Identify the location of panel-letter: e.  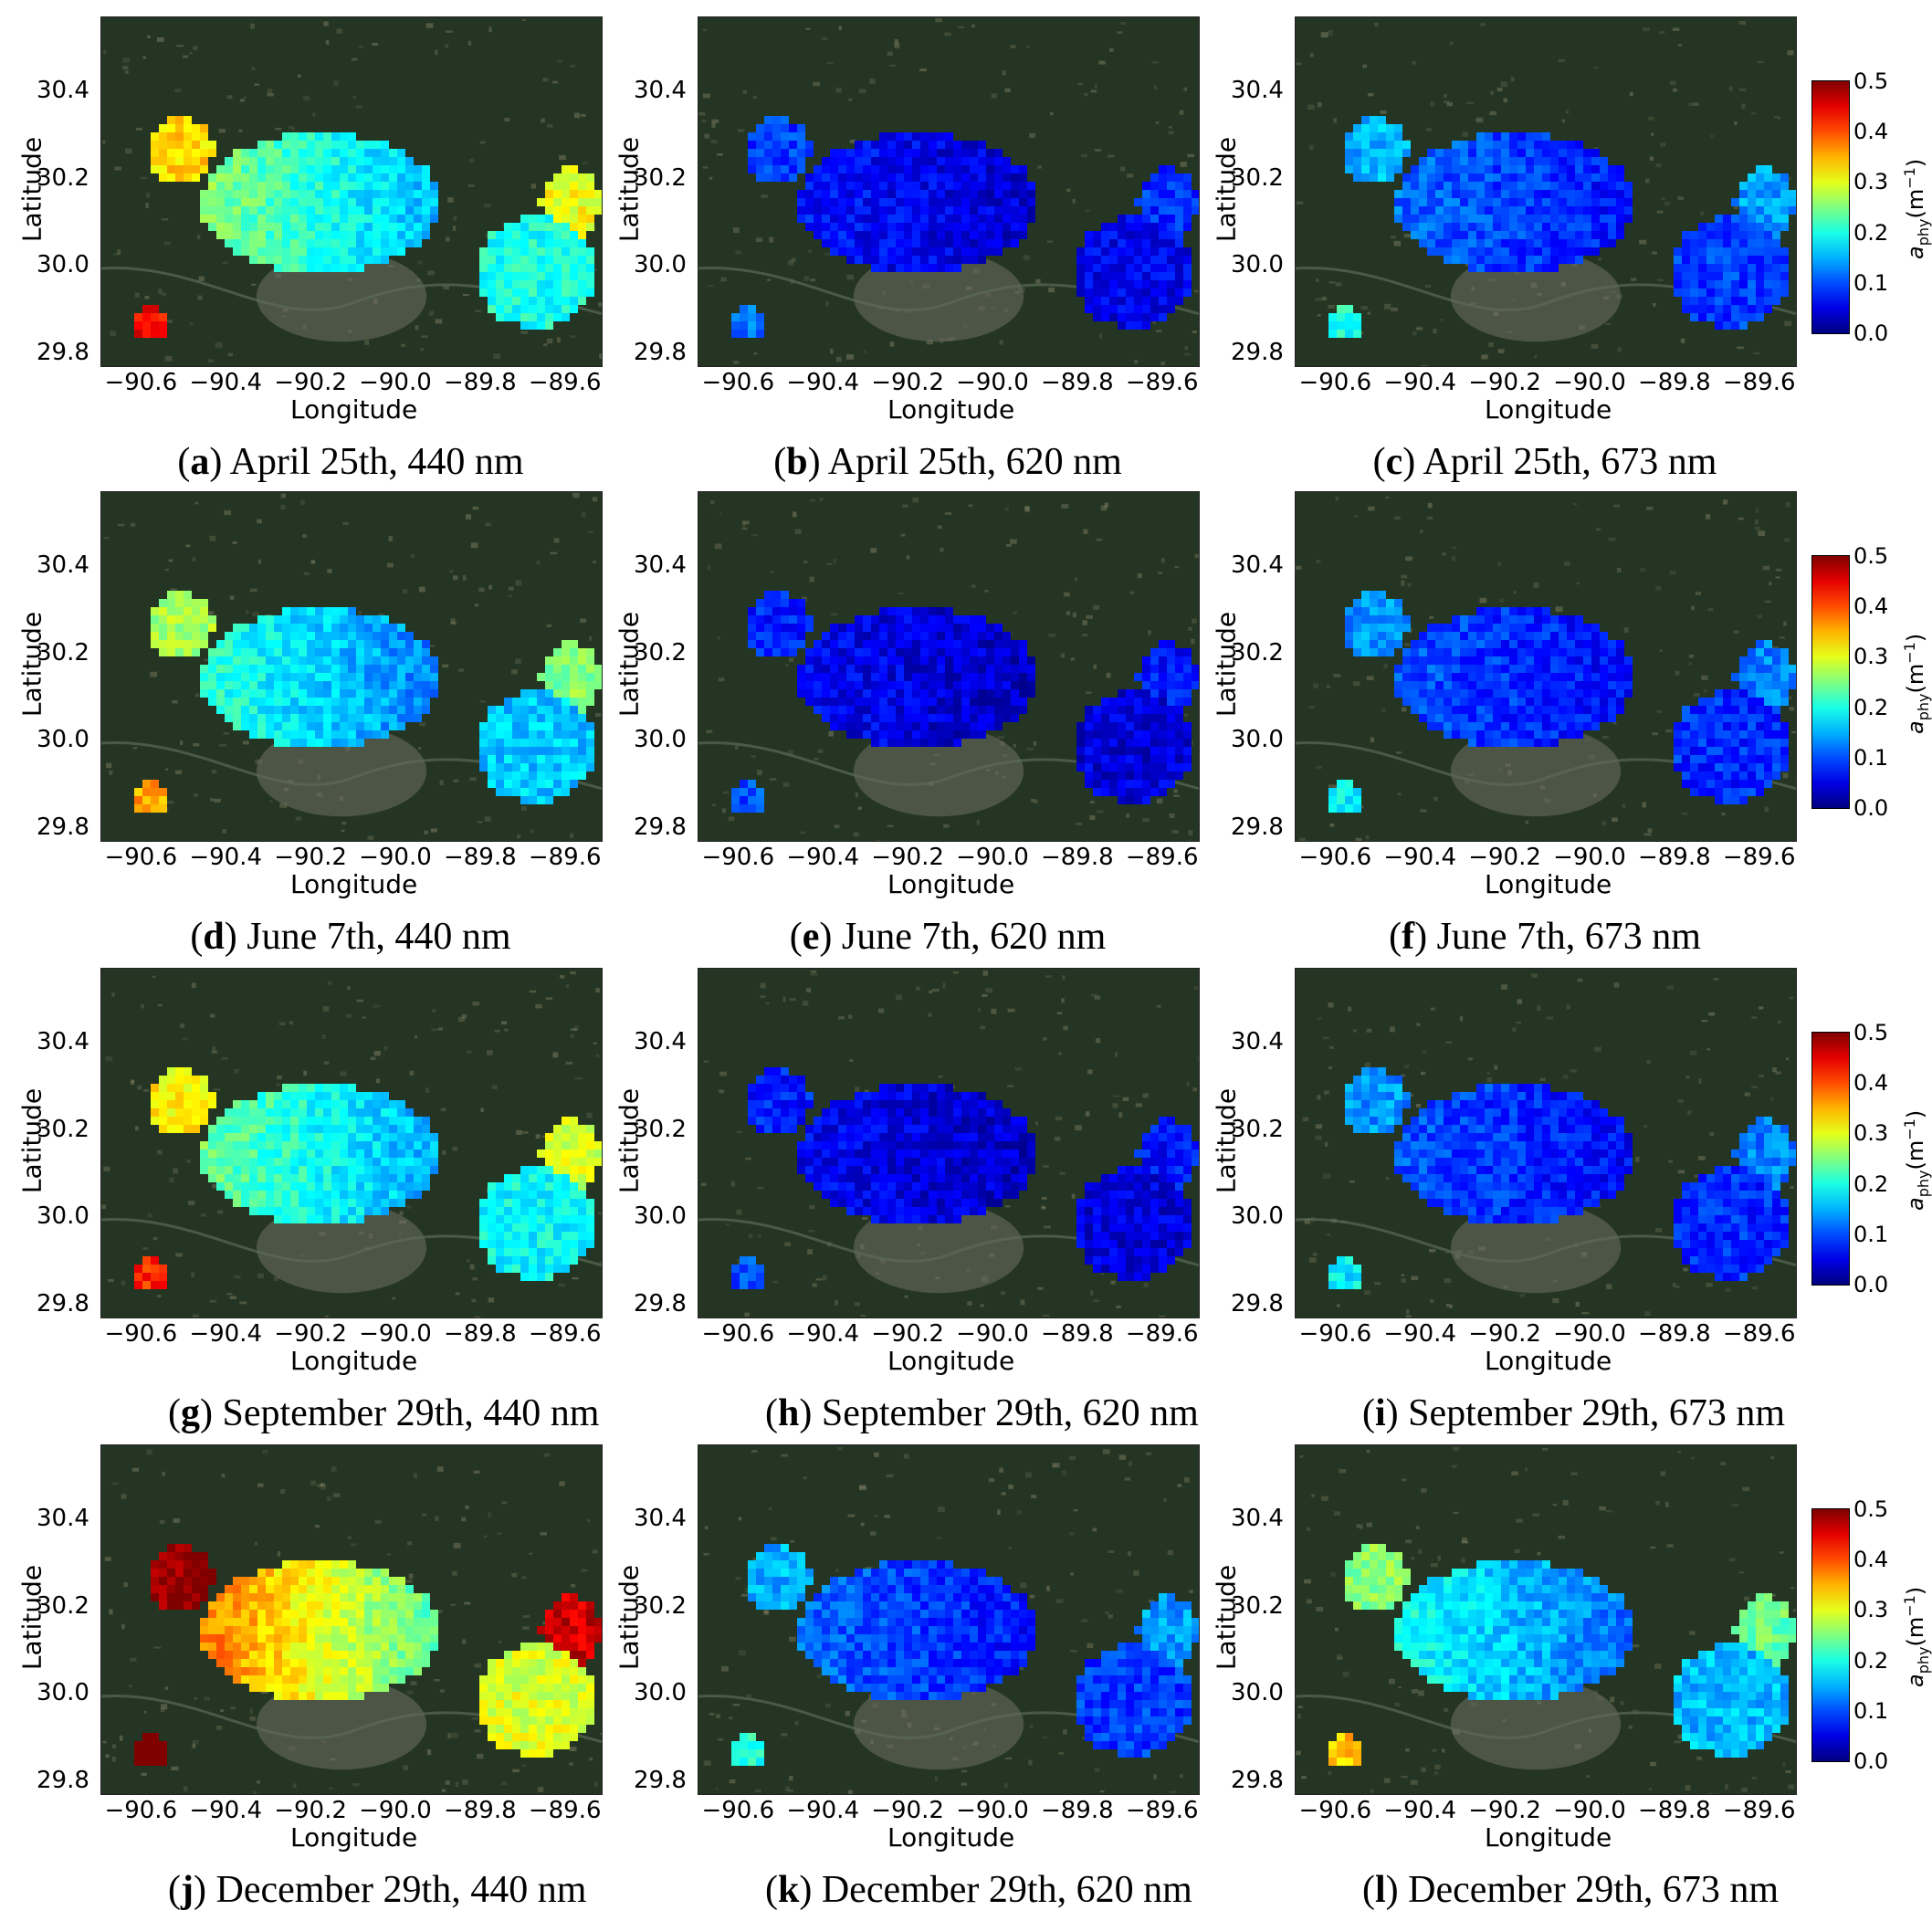
(811, 937).